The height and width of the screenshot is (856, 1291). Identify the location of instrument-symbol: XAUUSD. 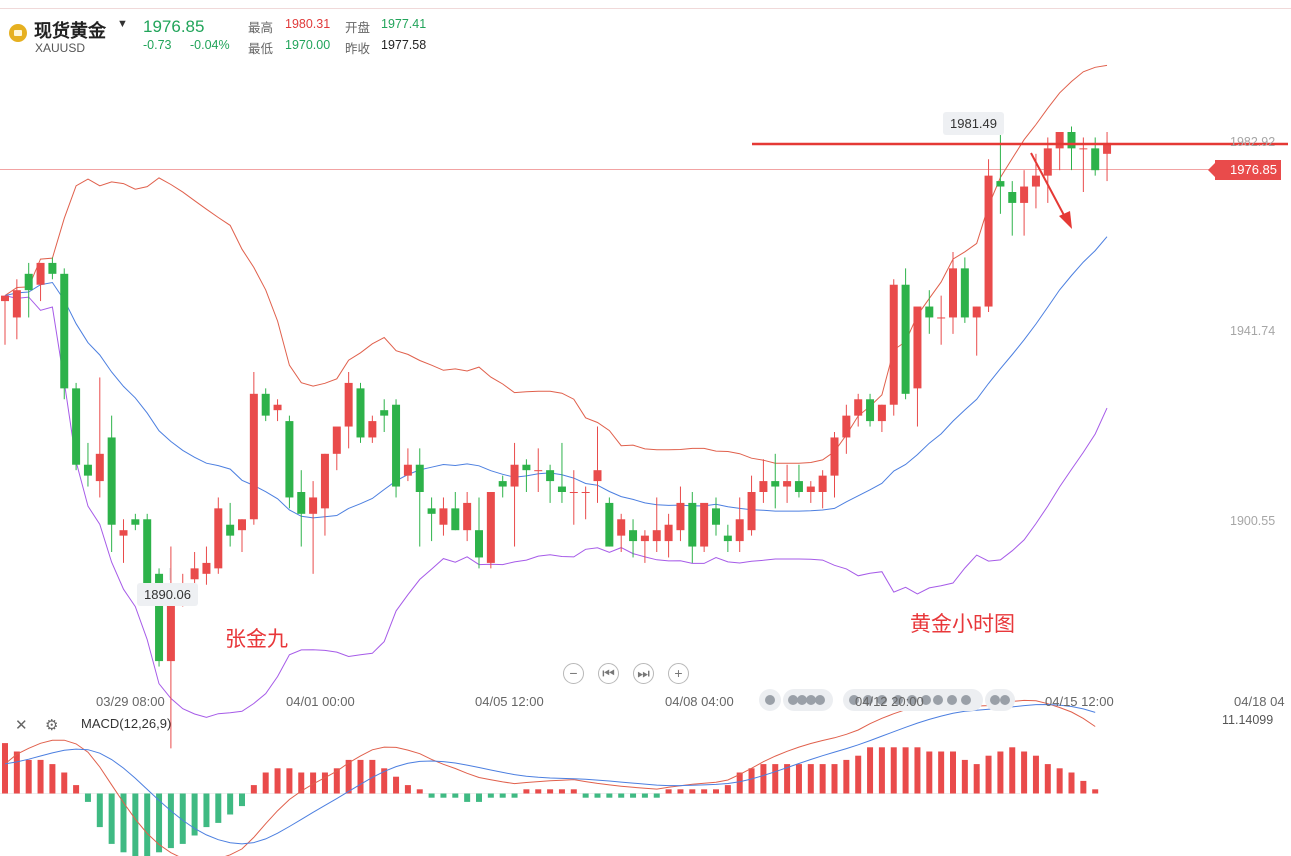
(60, 48).